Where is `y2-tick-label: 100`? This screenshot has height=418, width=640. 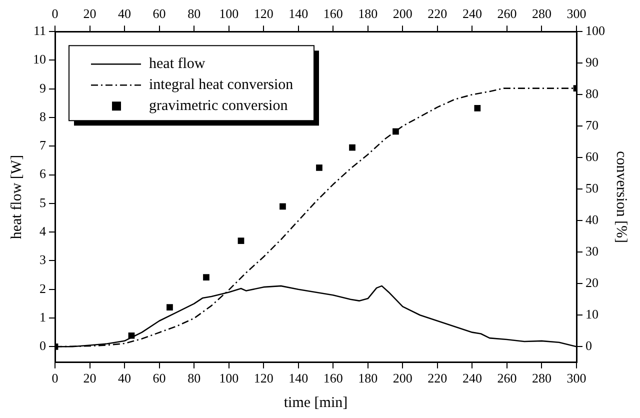 y2-tick-label: 100 is located at coordinates (595, 30).